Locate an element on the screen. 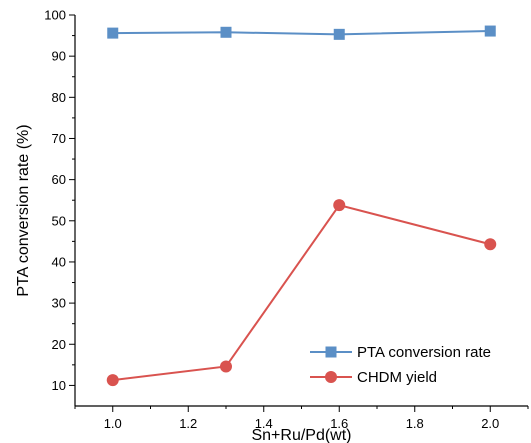 The image size is (531, 443). x-tick-label: 1.0 is located at coordinates (113, 423).